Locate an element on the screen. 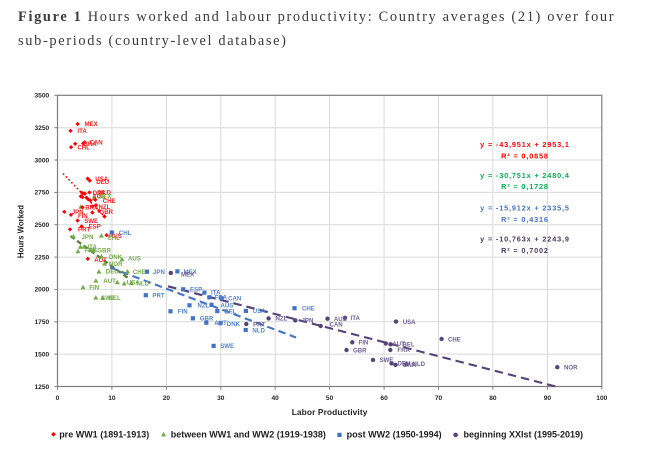 Image resolution: width=649 pixels, height=453 pixels. svg-text: BRA is located at coordinates (92, 208).